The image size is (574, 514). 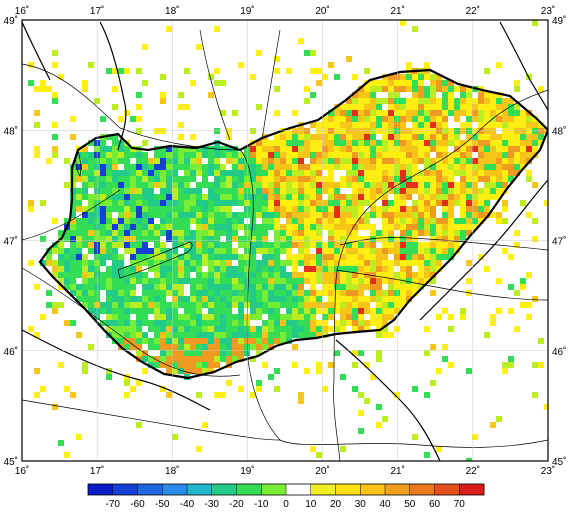 I want to click on colorbar-tick-label: -10, so click(x=261, y=504).